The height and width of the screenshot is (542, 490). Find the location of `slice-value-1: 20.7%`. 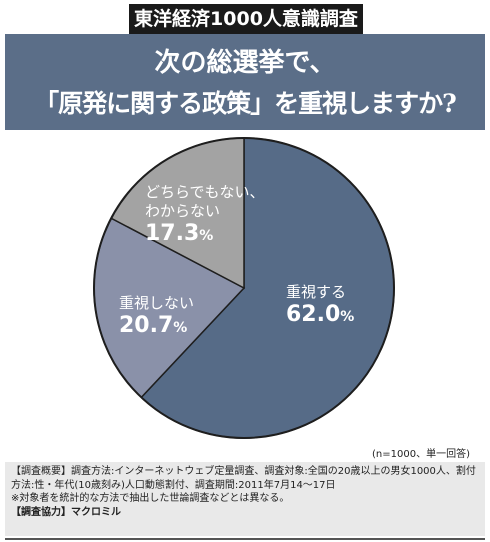

slice-value-1: 20.7% is located at coordinates (153, 325).